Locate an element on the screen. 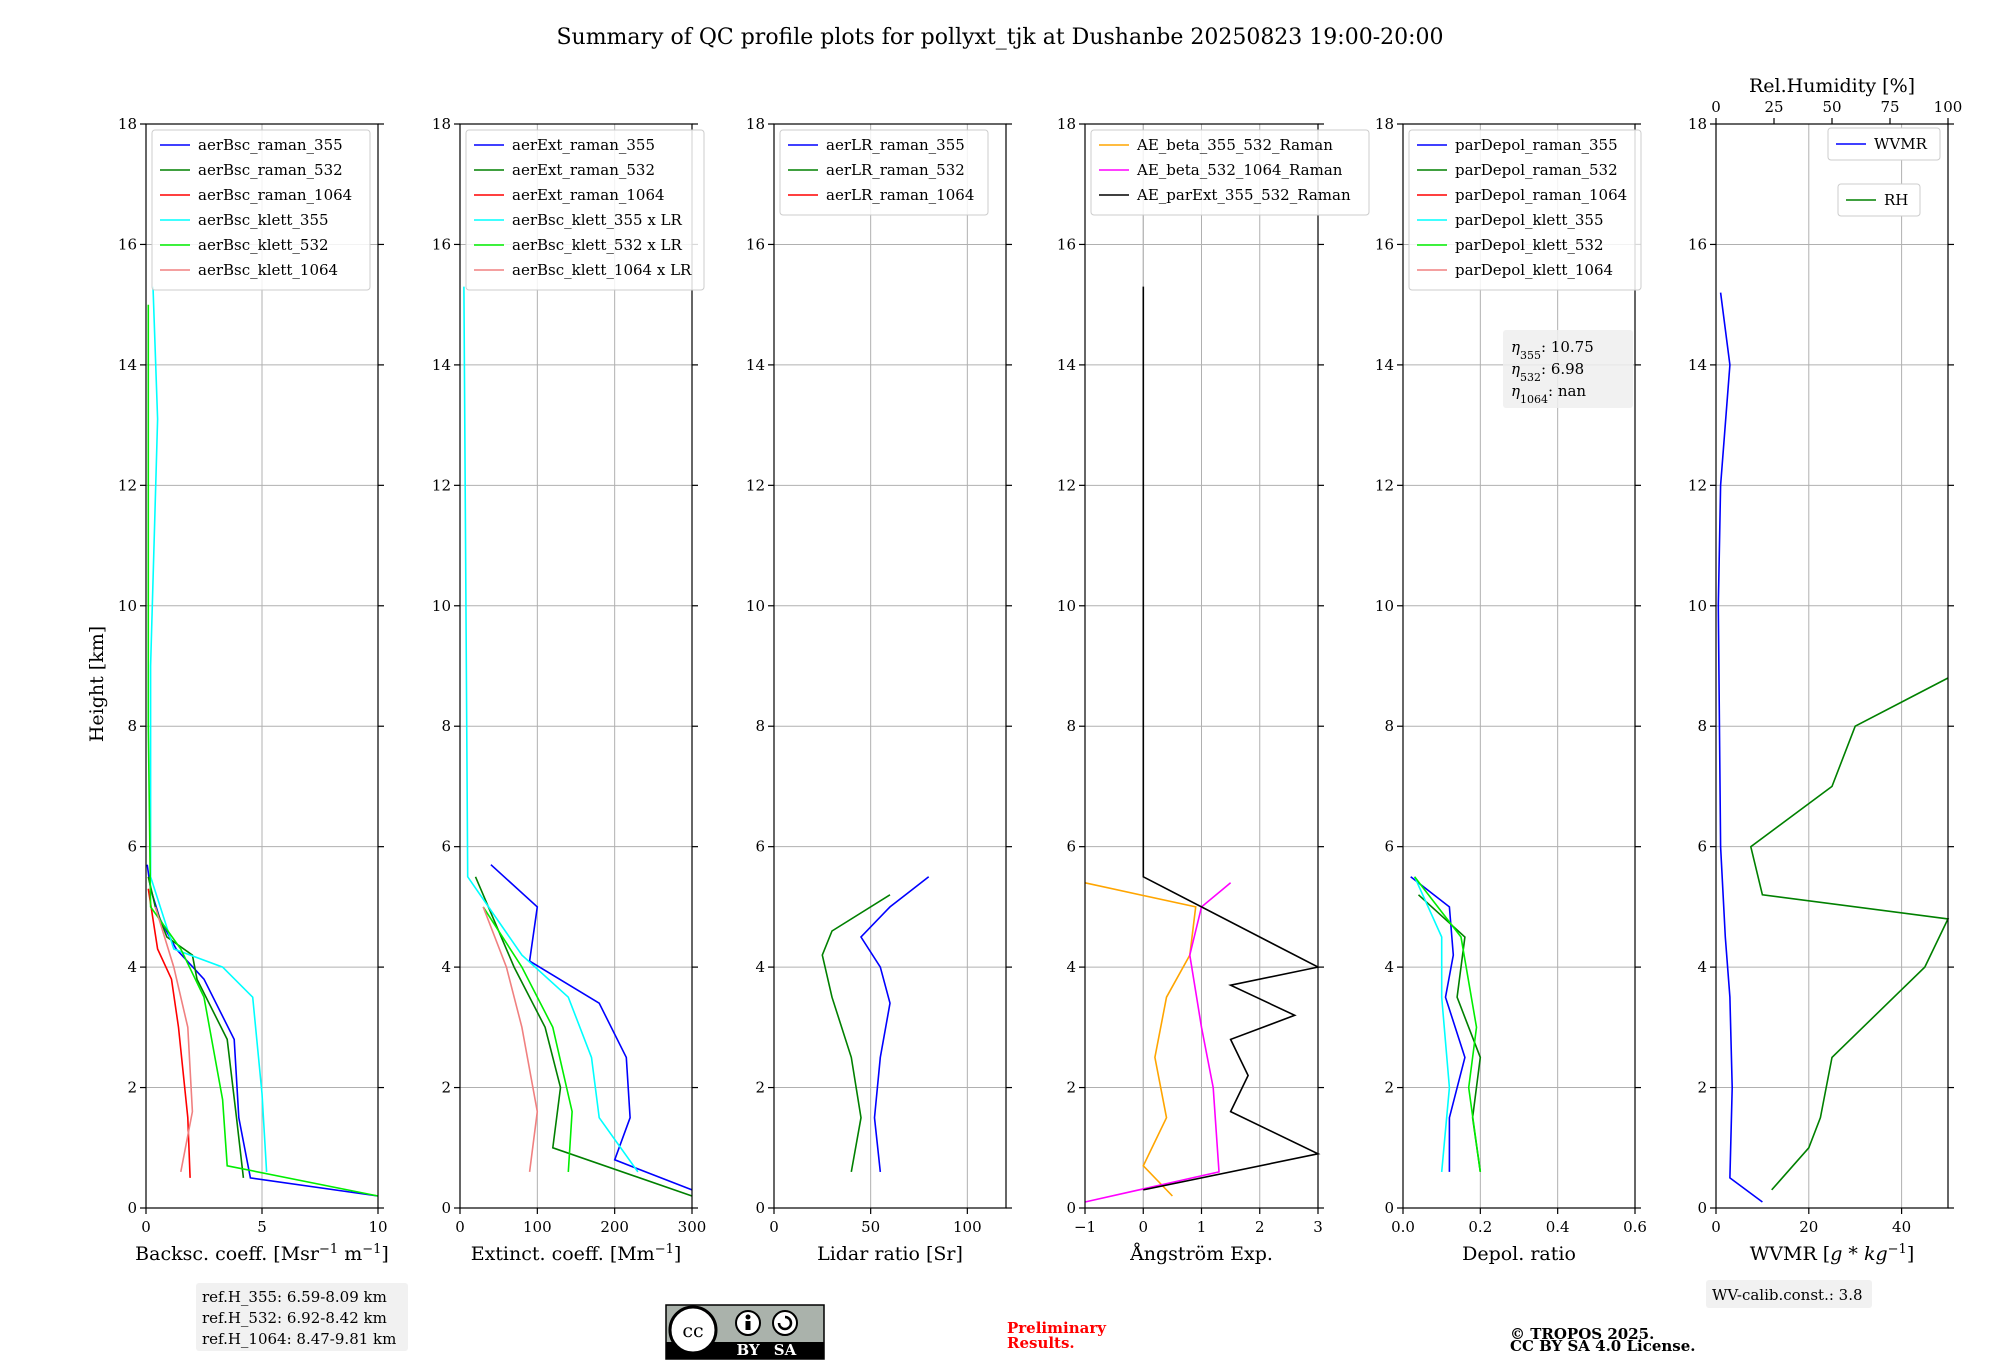 Image resolution: width=2000 pixels, height=1364 pixels. eta-line: η532: 6.98 is located at coordinates (1547, 372).